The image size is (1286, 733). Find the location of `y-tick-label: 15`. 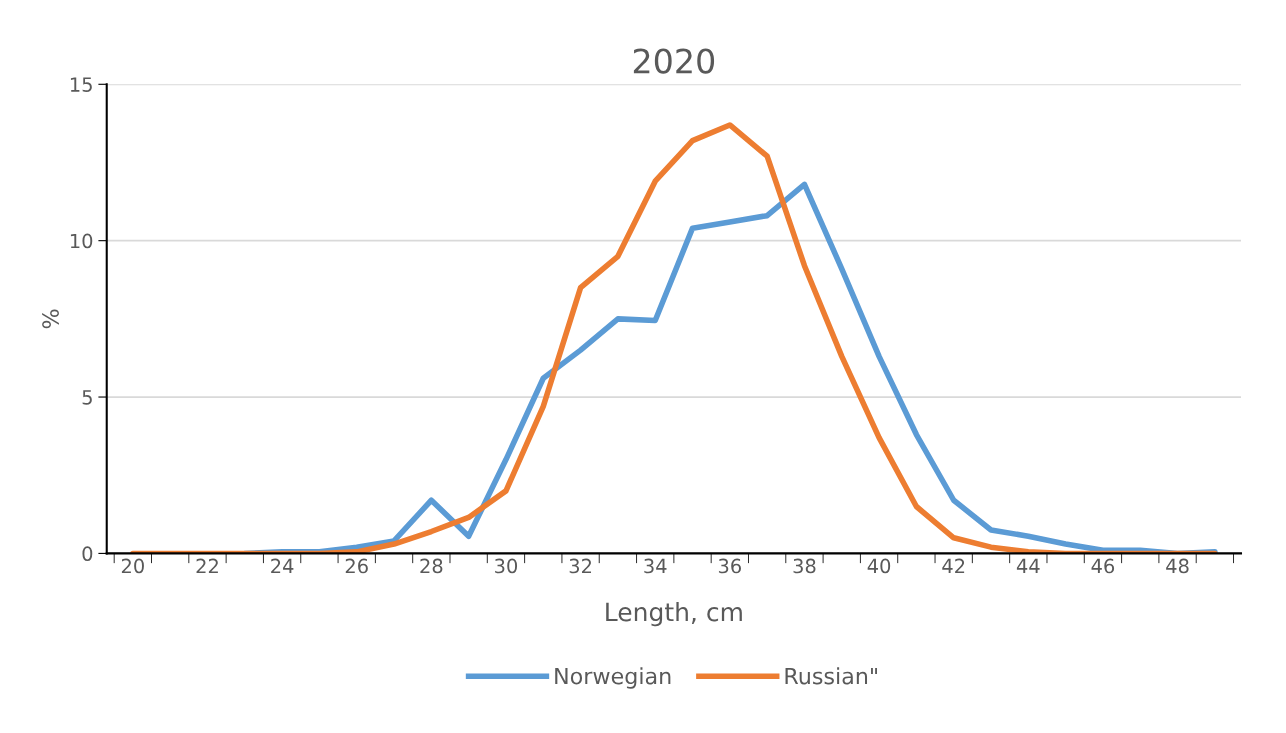

y-tick-label: 15 is located at coordinates (81, 84).